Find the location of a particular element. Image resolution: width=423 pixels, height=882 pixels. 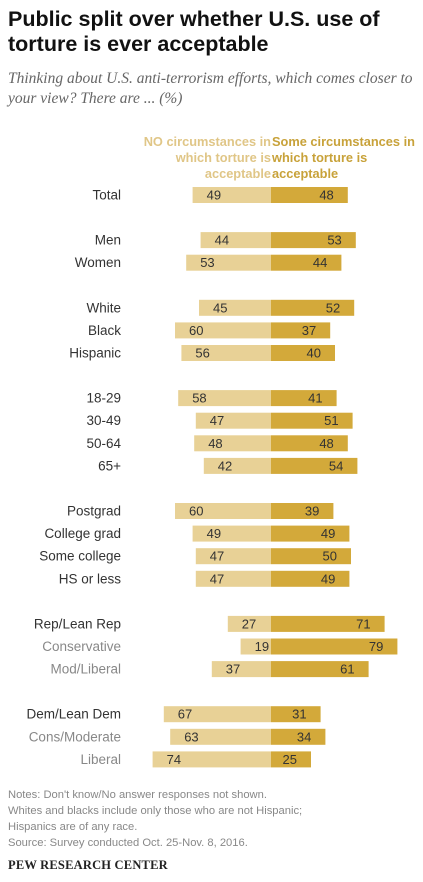

chart-row: Liberal 74 25 is located at coordinates (195, 759).